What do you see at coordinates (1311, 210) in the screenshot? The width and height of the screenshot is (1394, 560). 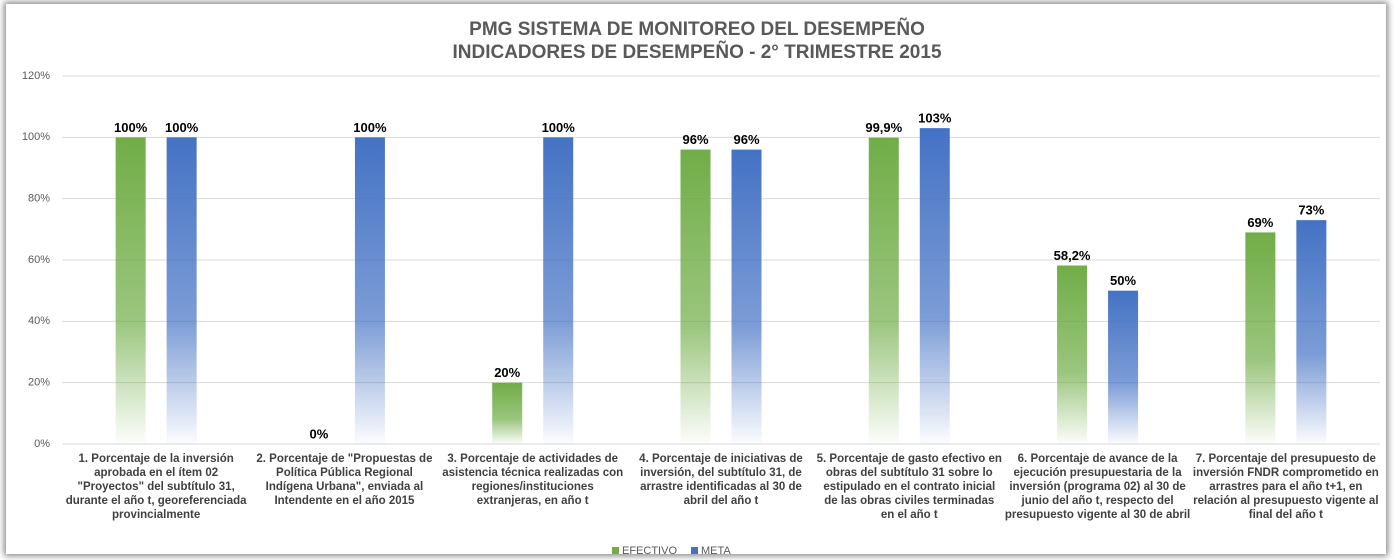 I see `data-label: 73%` at bounding box center [1311, 210].